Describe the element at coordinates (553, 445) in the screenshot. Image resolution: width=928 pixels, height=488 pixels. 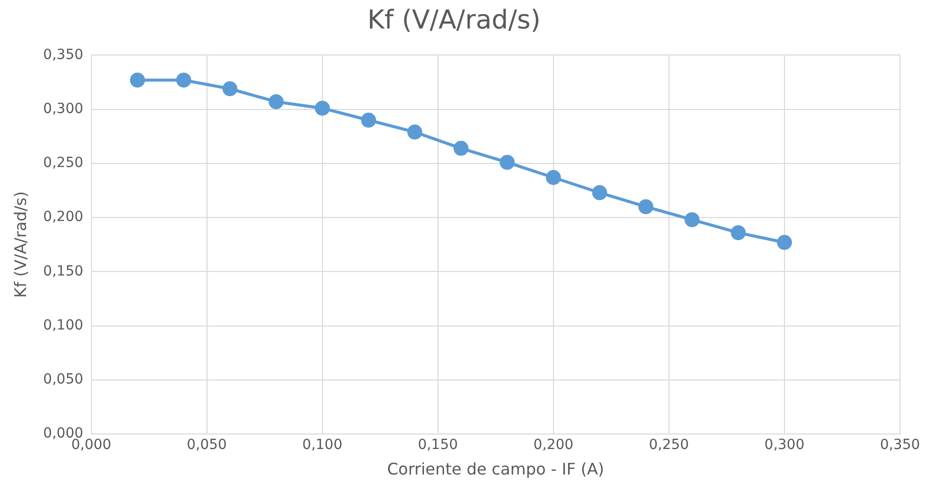
I see `x-tick-label: 0,200` at that location.